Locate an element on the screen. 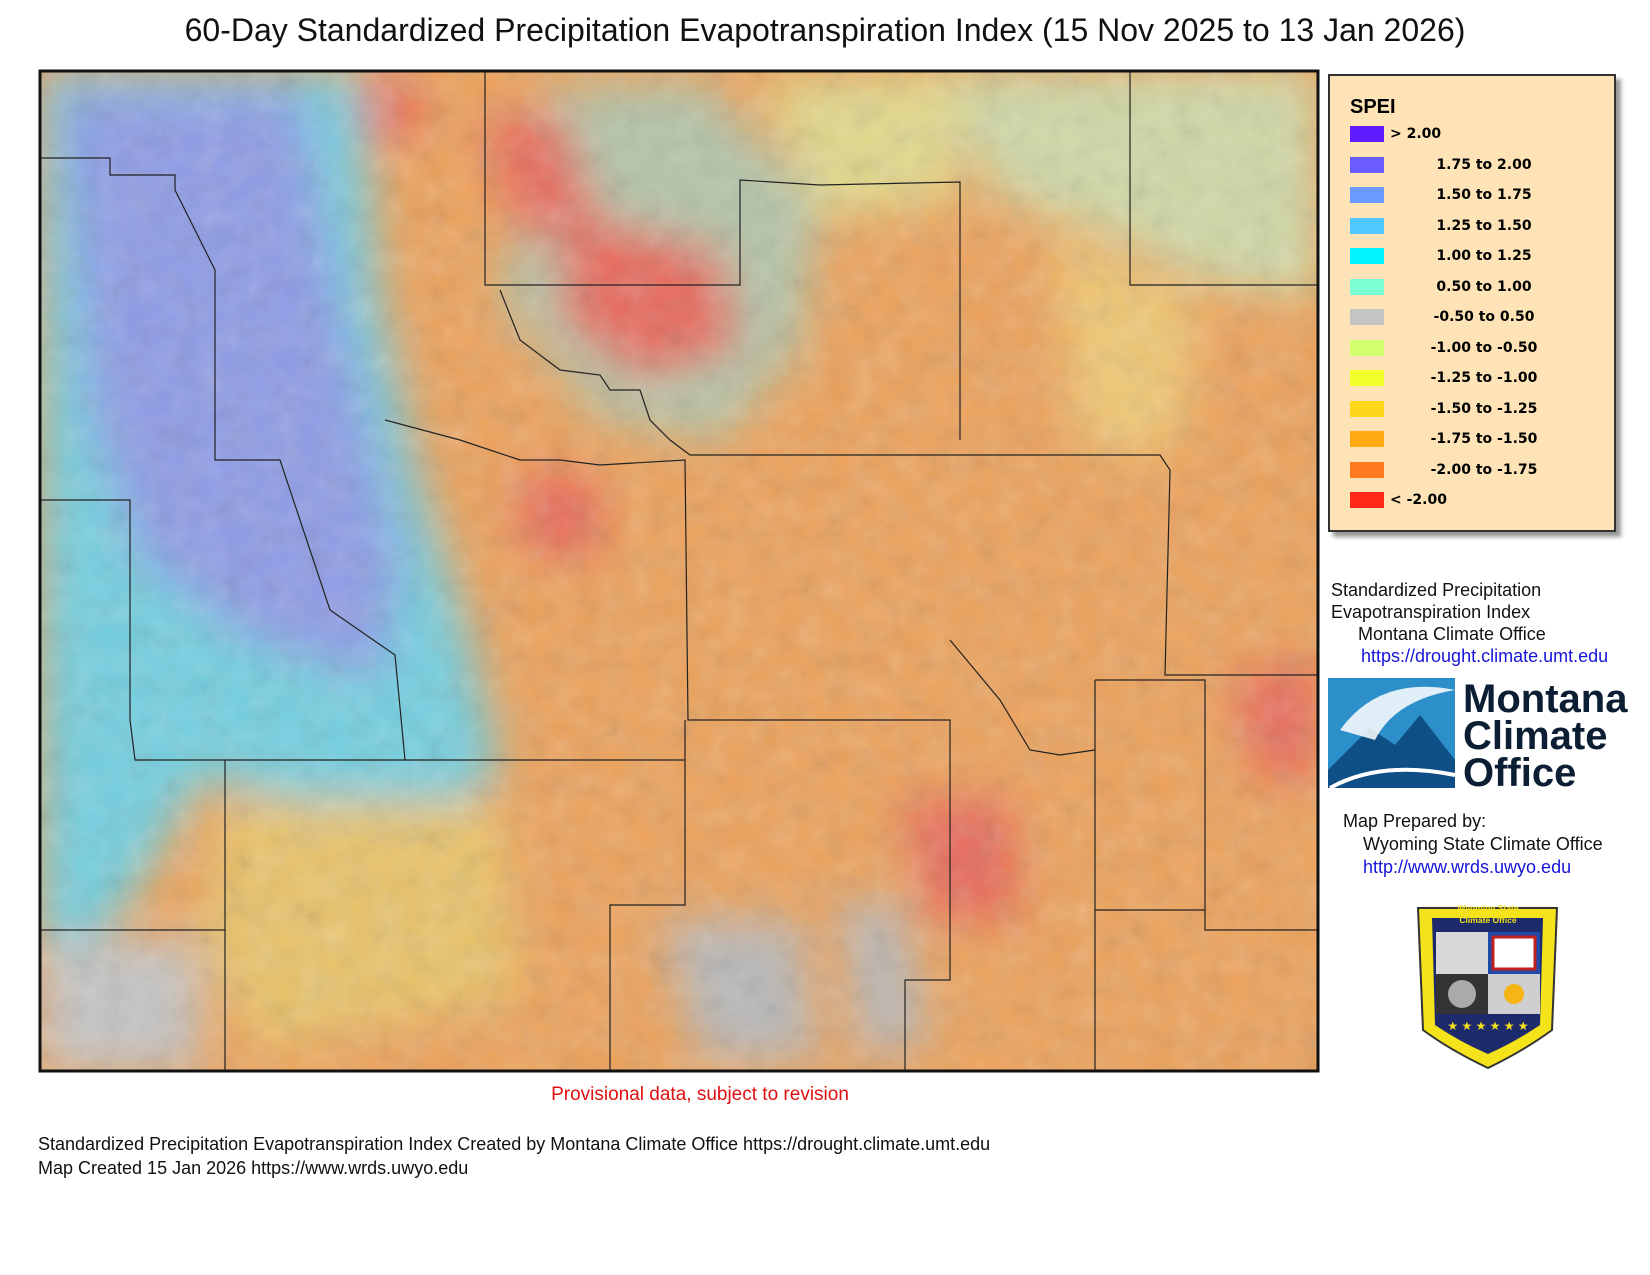 Image resolution: width=1650 pixels, height=1275 pixels. badge-stars: ★ ★ ★ ★ ★ ★ is located at coordinates (1487, 1026).